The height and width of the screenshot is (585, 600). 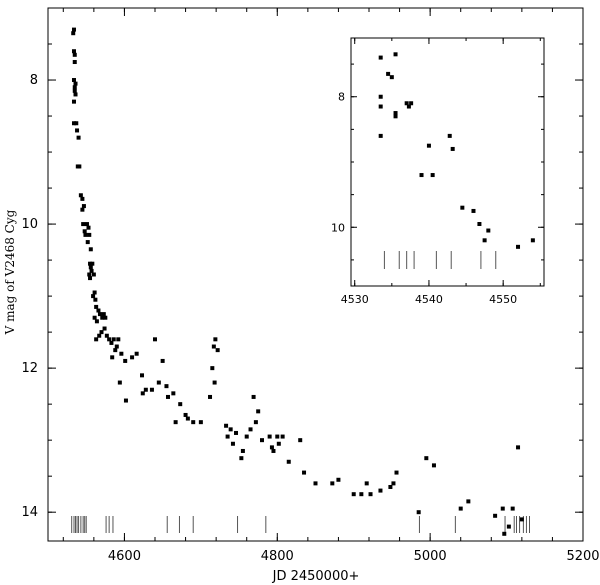 I want to click on x-tick-label: 4540, so click(x=429, y=299).